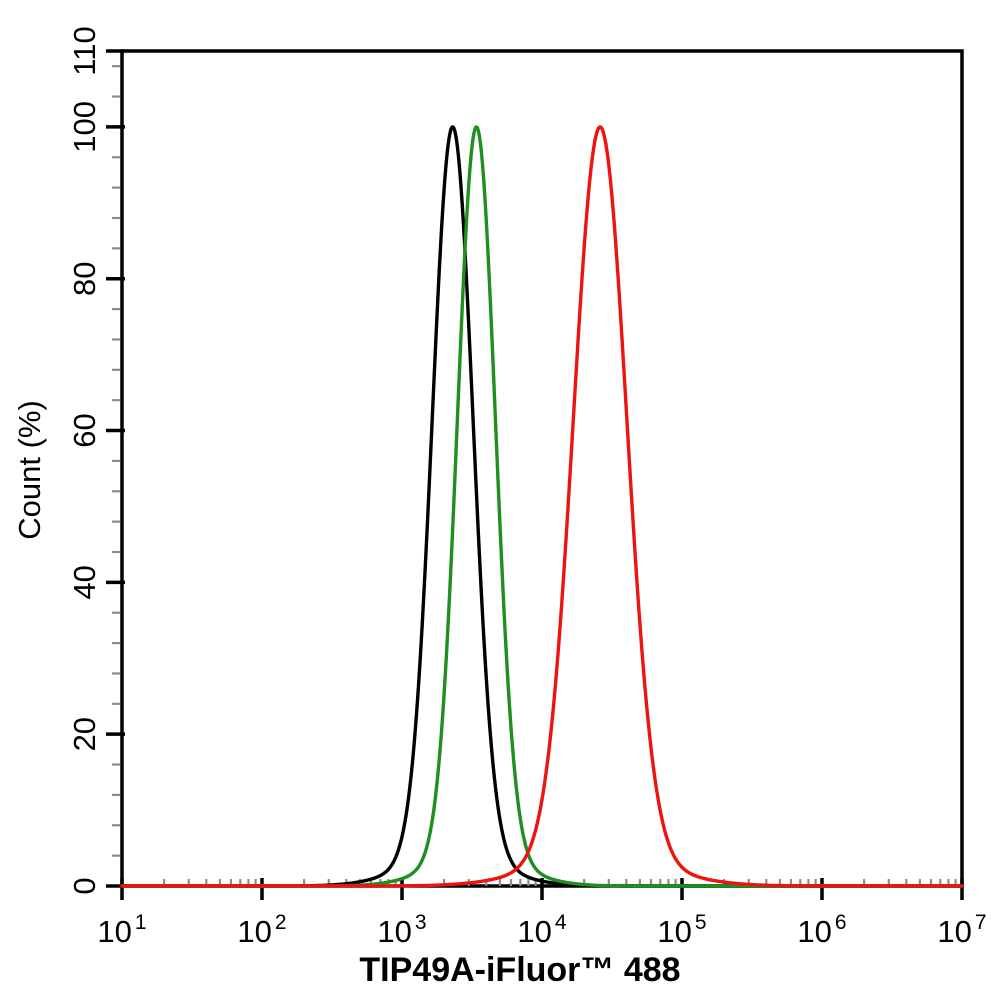 This screenshot has width=994, height=1002. I want to click on x-tick-label: 10 7, so click(961, 930).